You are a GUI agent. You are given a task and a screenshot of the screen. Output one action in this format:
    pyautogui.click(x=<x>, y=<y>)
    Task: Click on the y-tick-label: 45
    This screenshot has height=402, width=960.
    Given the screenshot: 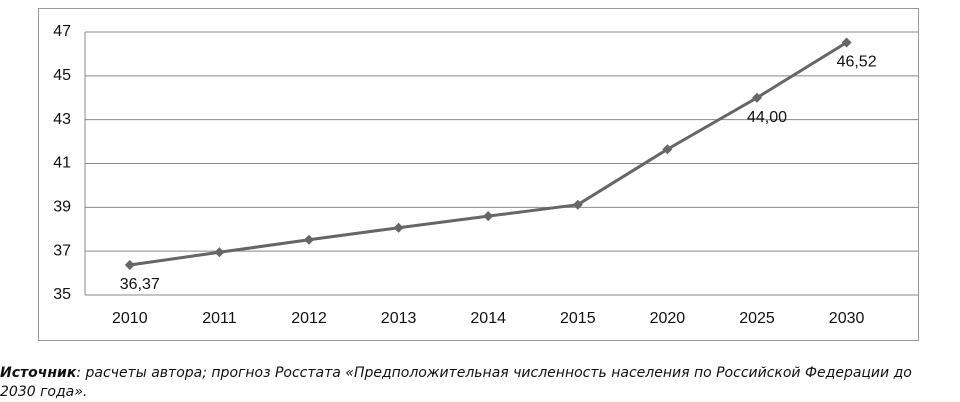 What is the action you would take?
    pyautogui.click(x=62, y=75)
    